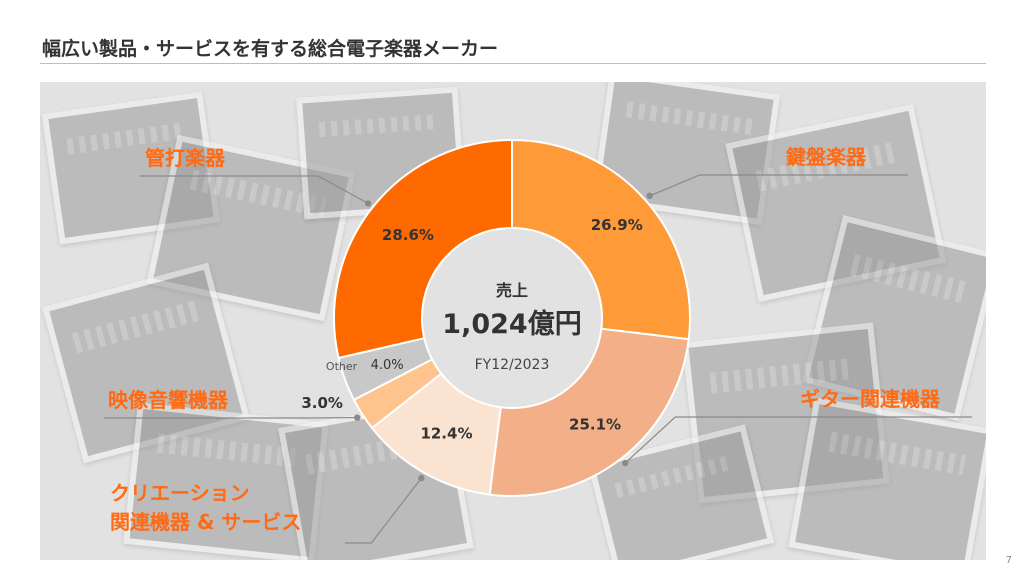 The height and width of the screenshot is (576, 1024). I want to click on slice-value-label-2: 25.1%, so click(595, 424).